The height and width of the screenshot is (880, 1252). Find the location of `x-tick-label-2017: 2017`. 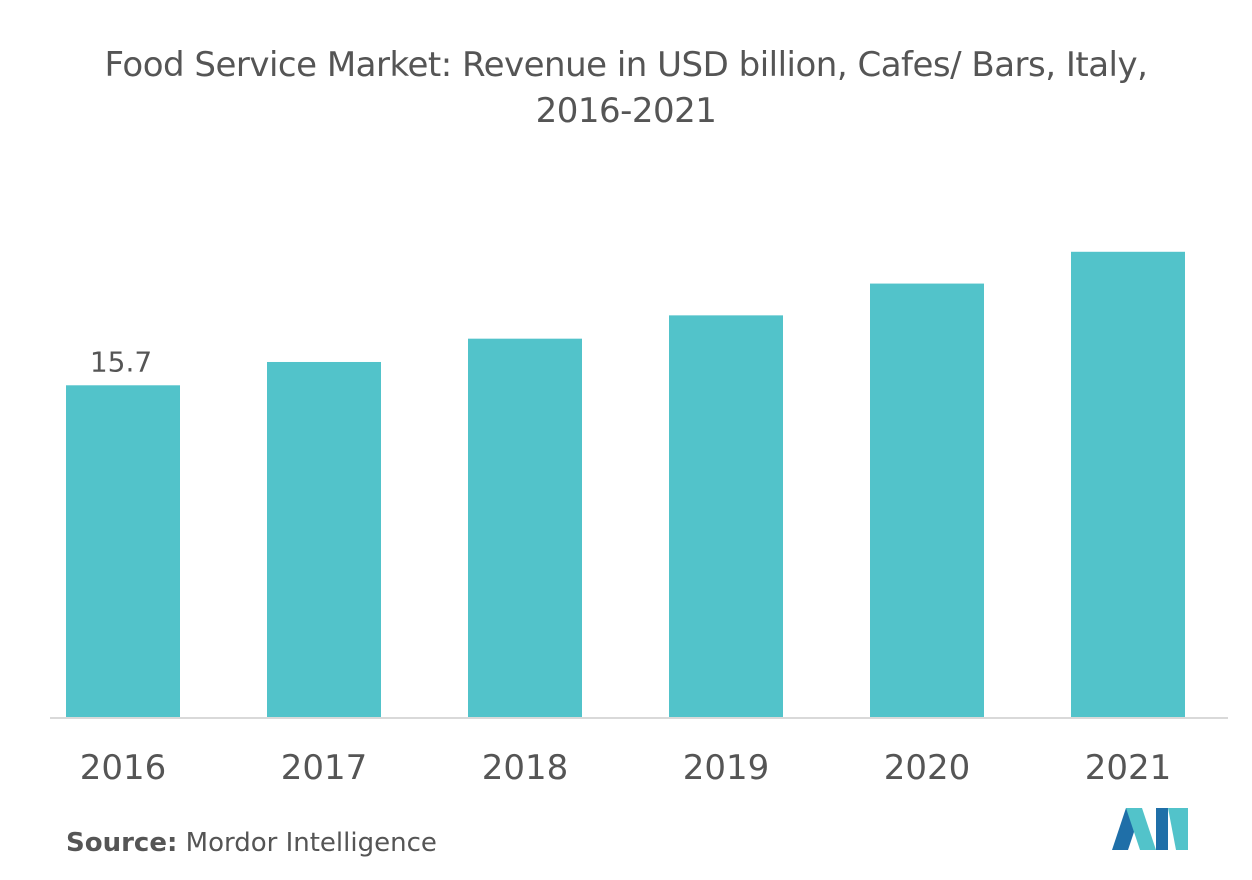

x-tick-label-2017: 2017 is located at coordinates (324, 768).